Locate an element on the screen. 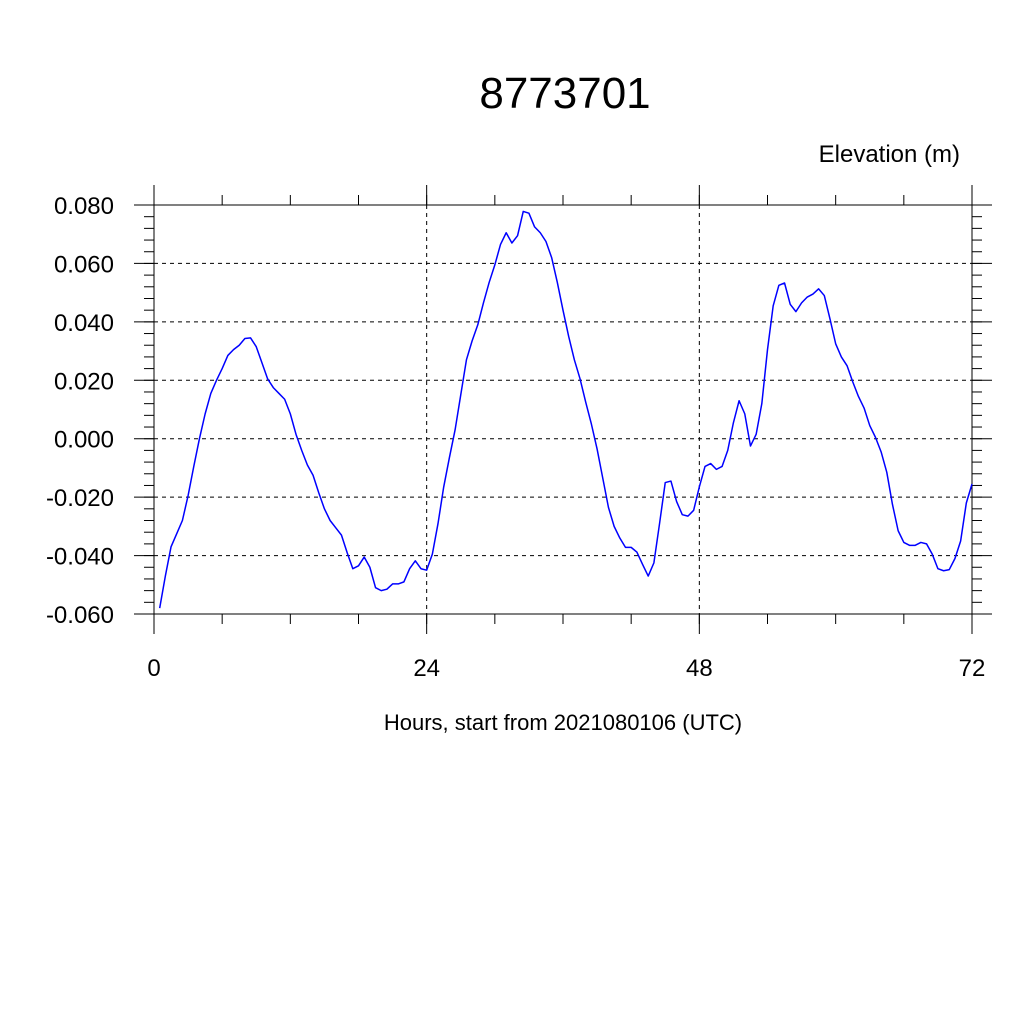 This screenshot has width=1024, height=1024. x-tick-label: 48 is located at coordinates (699, 668).